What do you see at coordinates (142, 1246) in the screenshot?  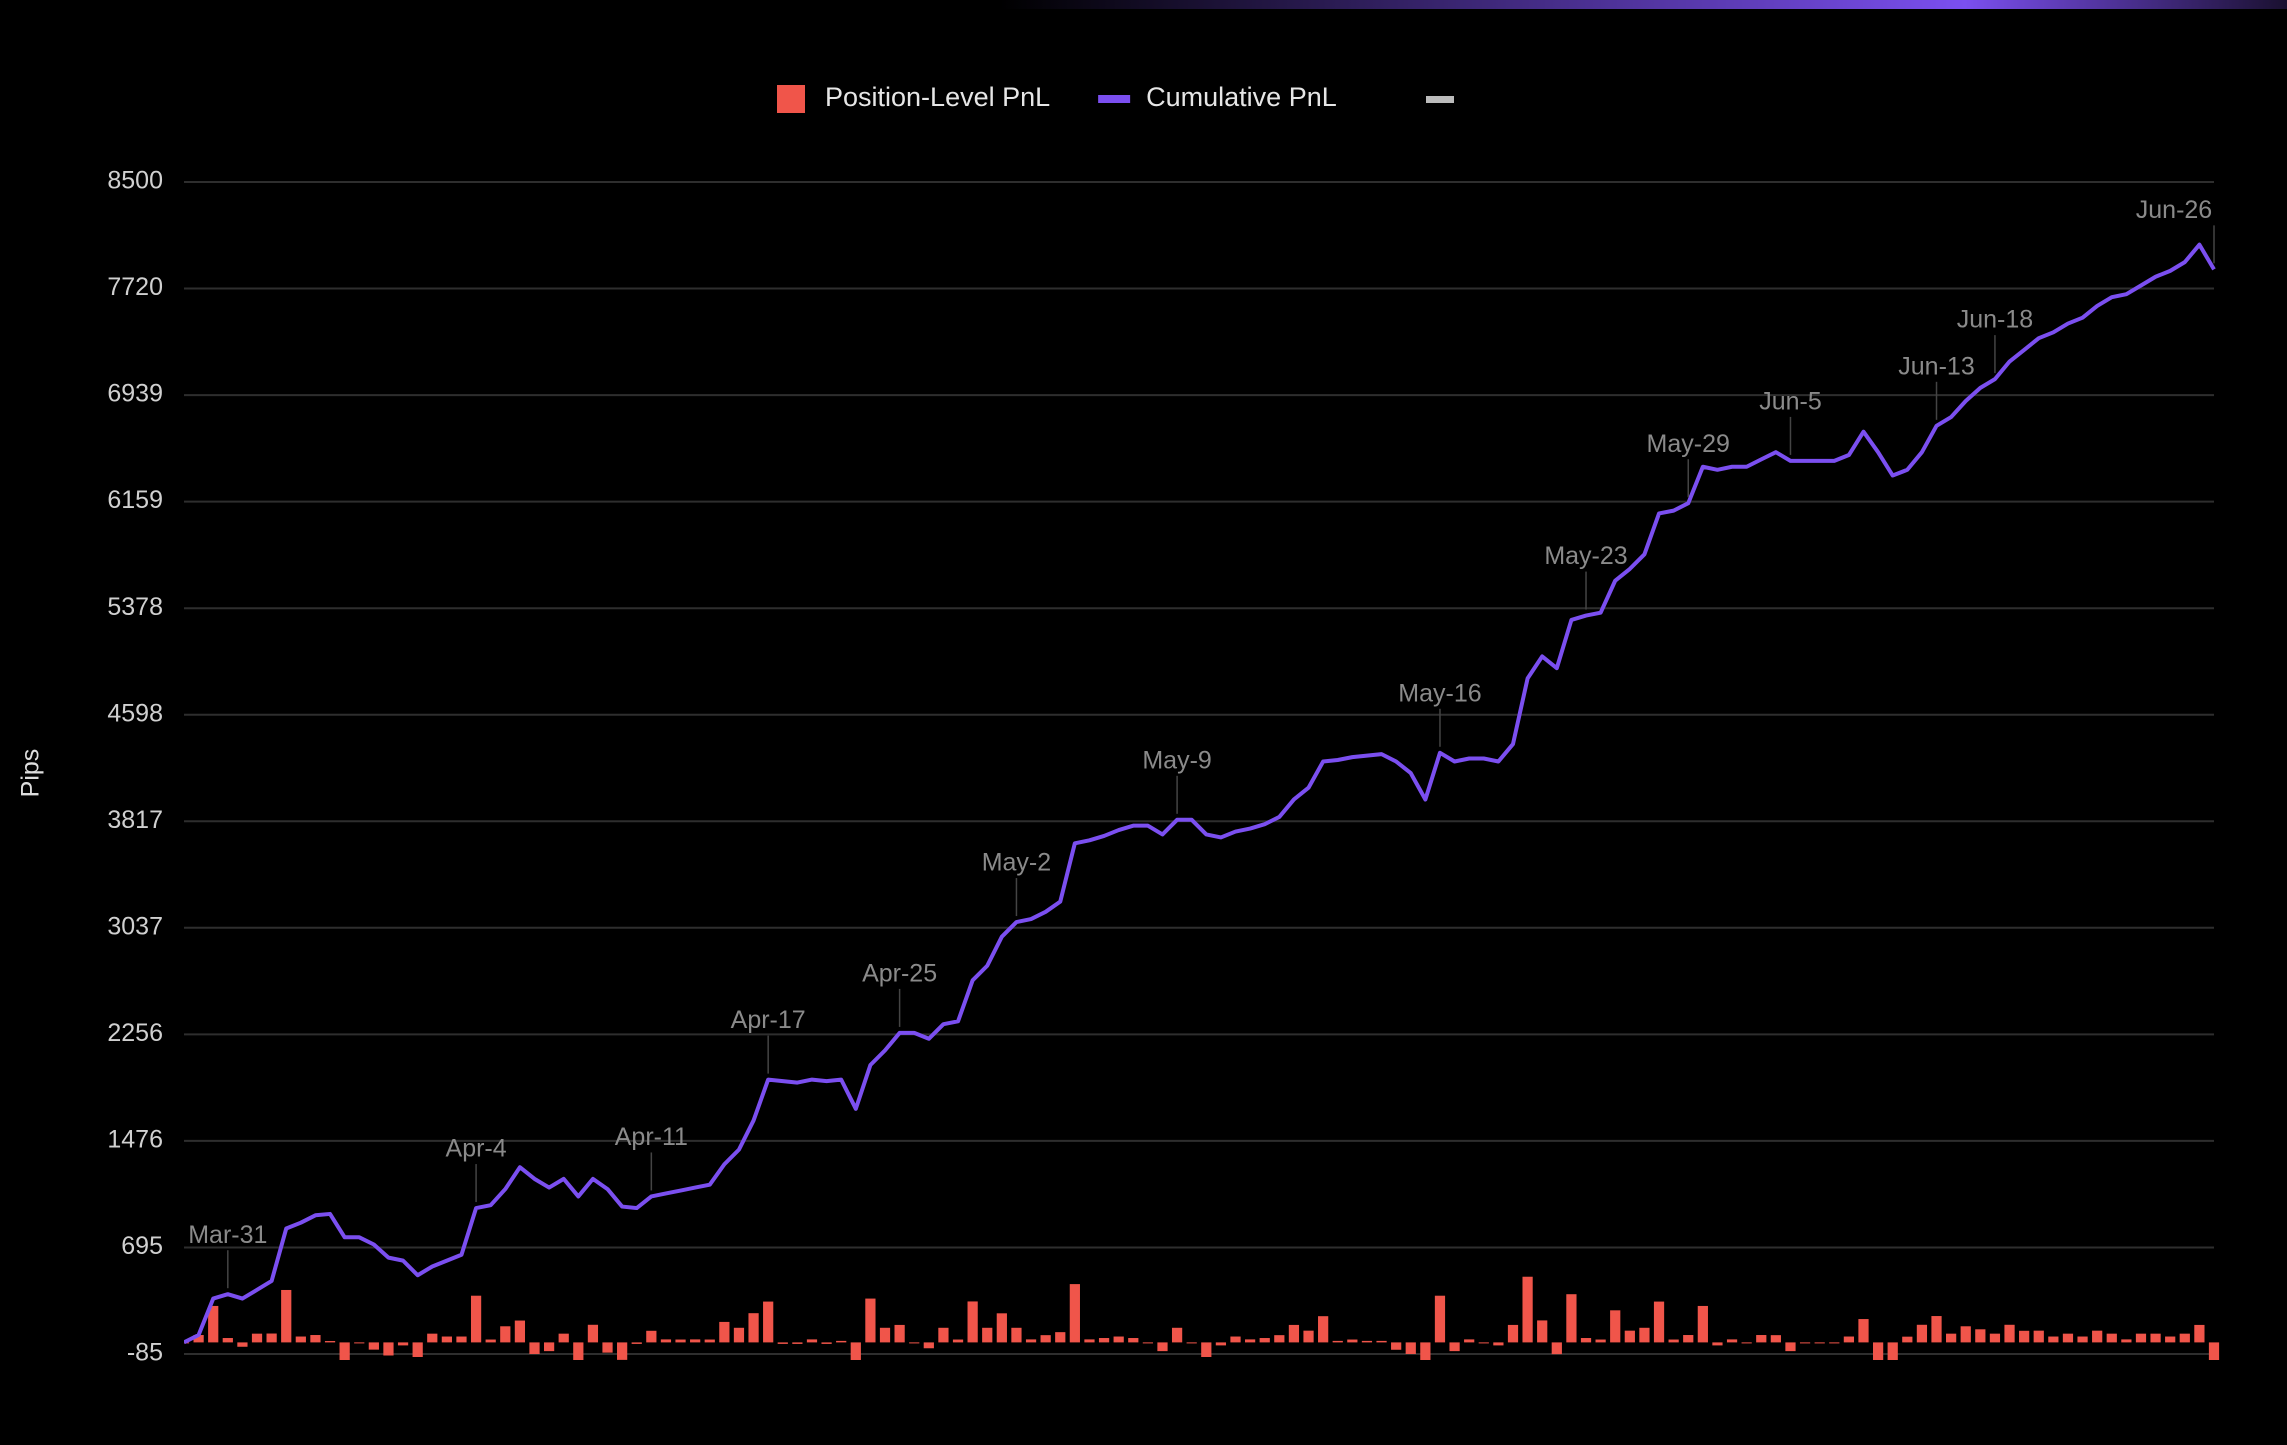 I see `y-tick-label: 695` at bounding box center [142, 1246].